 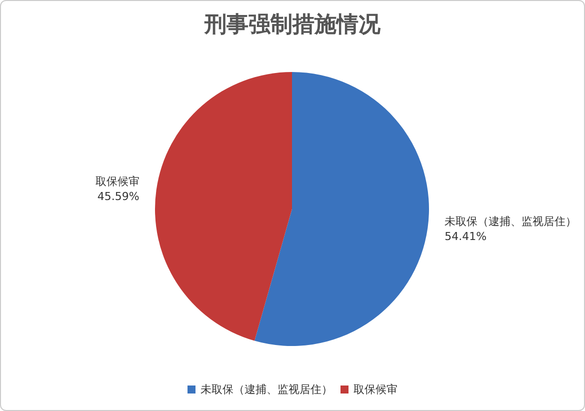 What do you see at coordinates (376, 389) in the screenshot?
I see `legend-label: 取保候审` at bounding box center [376, 389].